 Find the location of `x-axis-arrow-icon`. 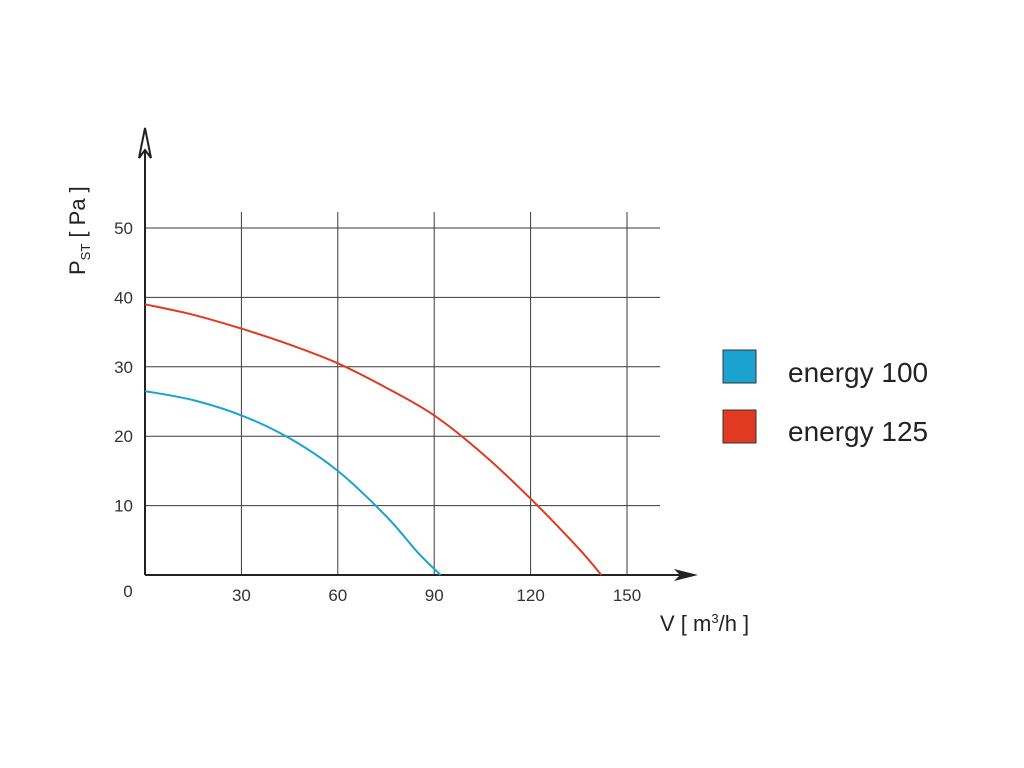

x-axis-arrow-icon is located at coordinates (686, 575).